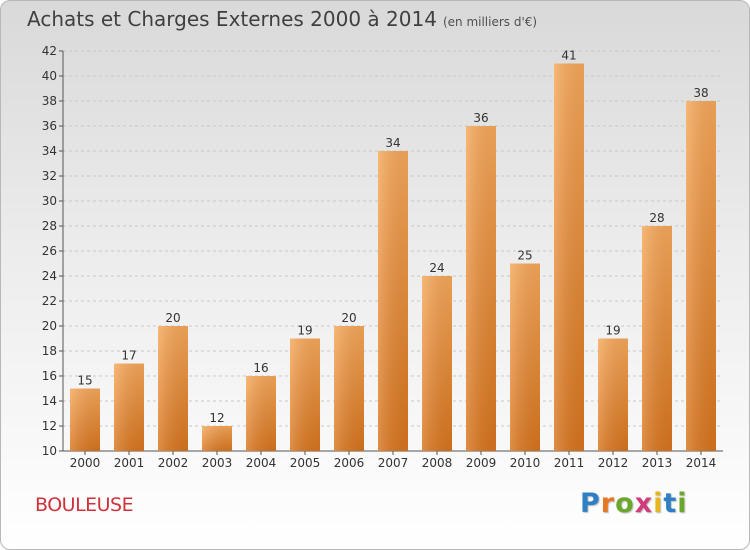 Image resolution: width=750 pixels, height=550 pixels. Describe the element at coordinates (260, 368) in the screenshot. I see `data-label: 16` at that location.